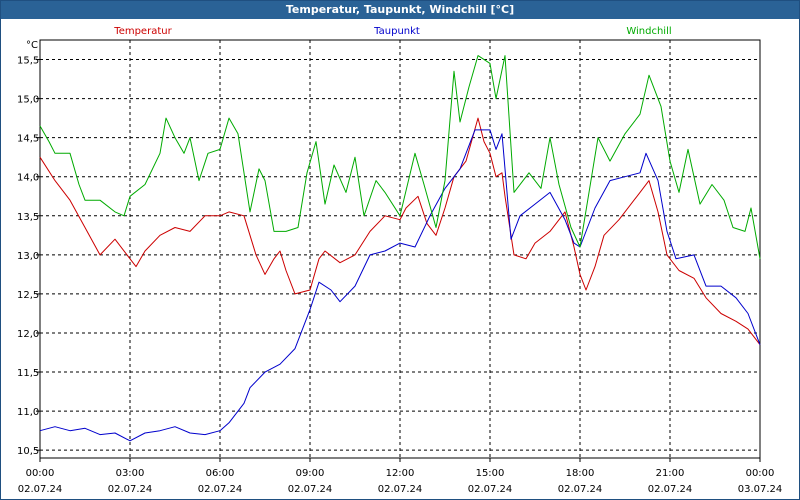 This screenshot has width=800, height=500. Describe the element at coordinates (28, 295) in the screenshot. I see `y-tick-label: 12,5` at that location.